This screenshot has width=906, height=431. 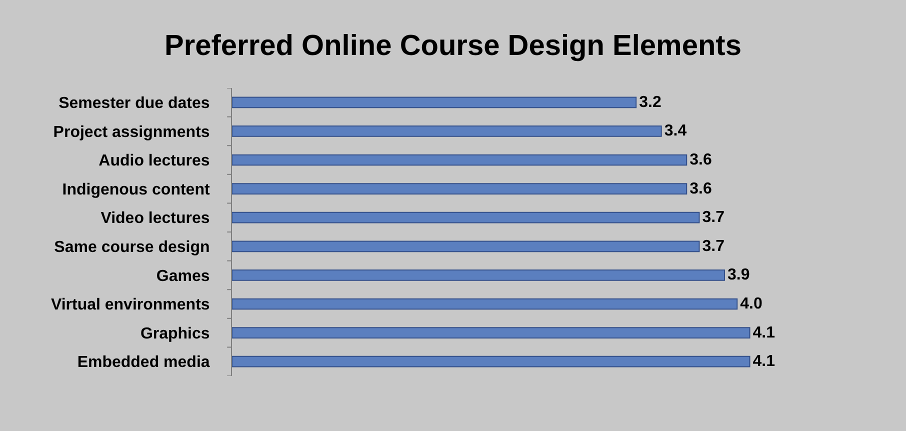 I want to click on chart-title: Preferred Online Course Design Elements, so click(x=453, y=46).